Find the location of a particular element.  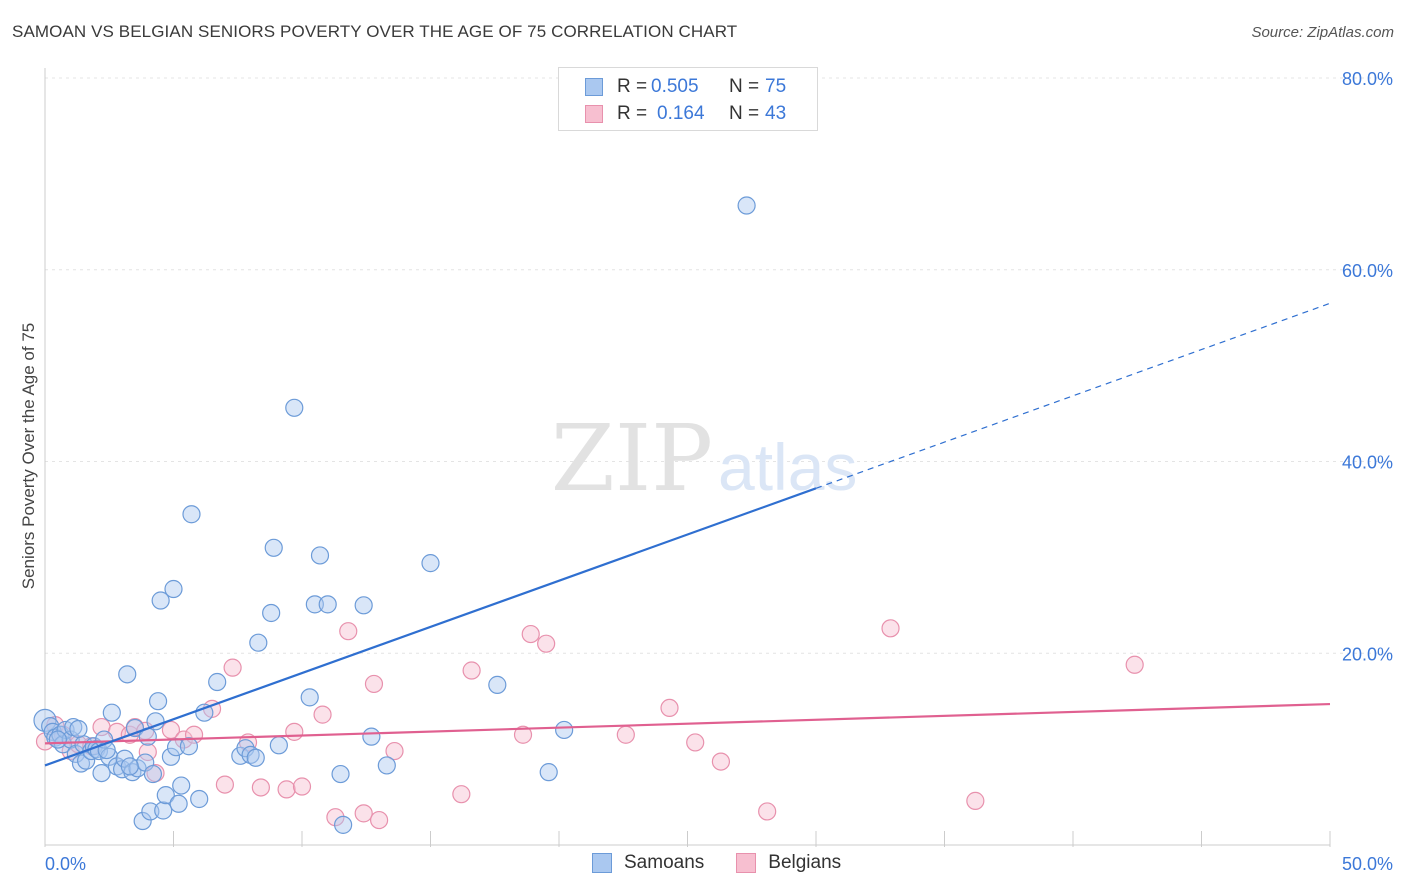

n-value: 43 is located at coordinates (776, 113).